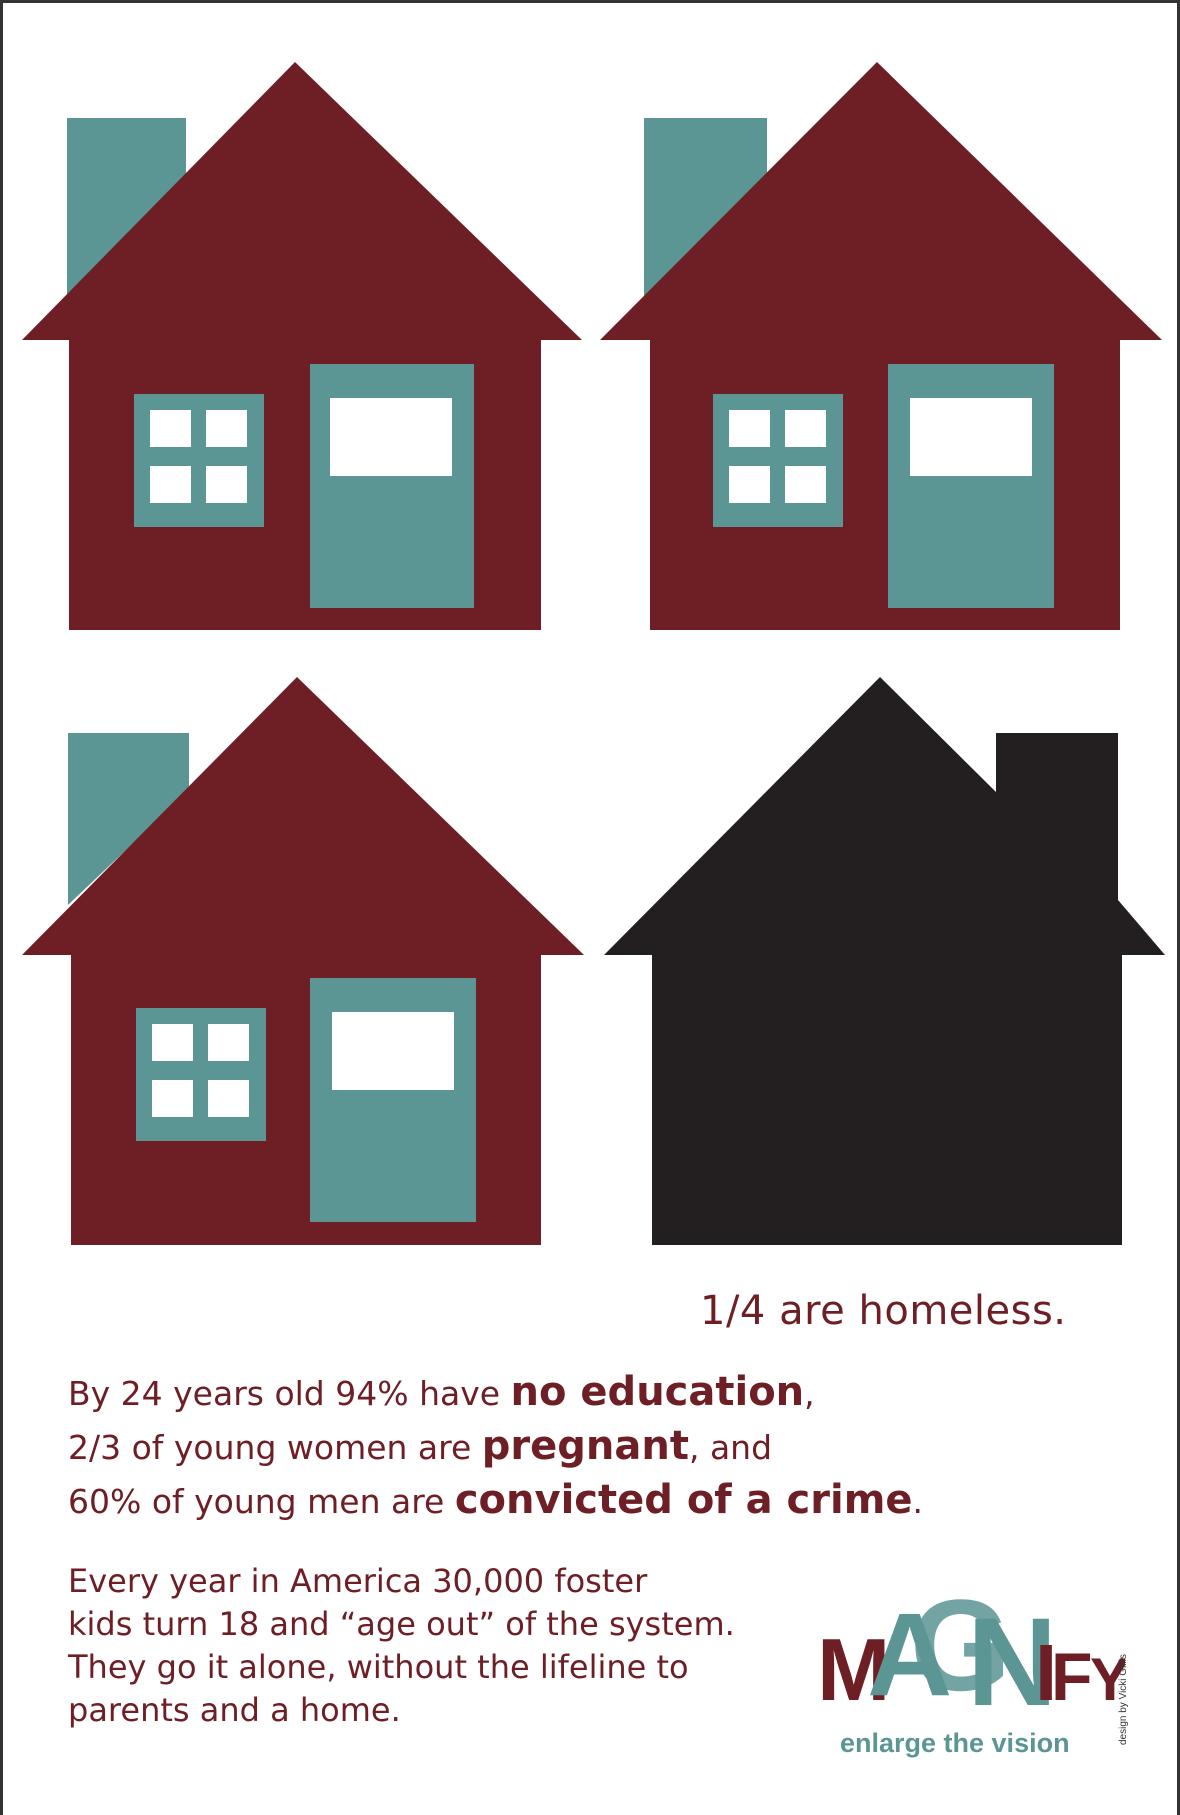 The height and width of the screenshot is (1815, 1180). I want to click on logo-lettering: M A G N I F Y, so click(971, 1651).